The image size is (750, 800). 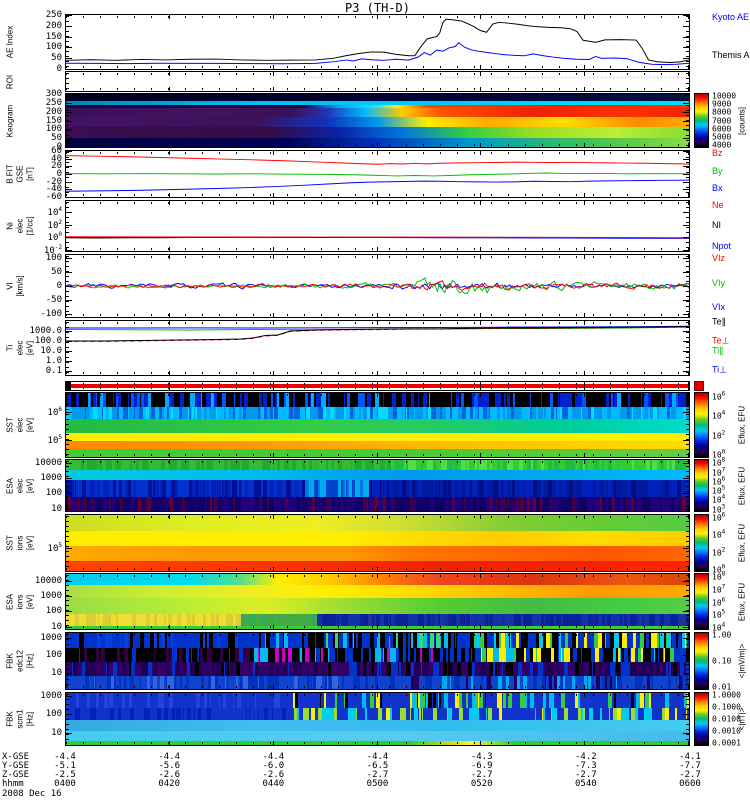 What do you see at coordinates (719, 307) in the screenshot?
I see `series-label: VIx` at bounding box center [719, 307].